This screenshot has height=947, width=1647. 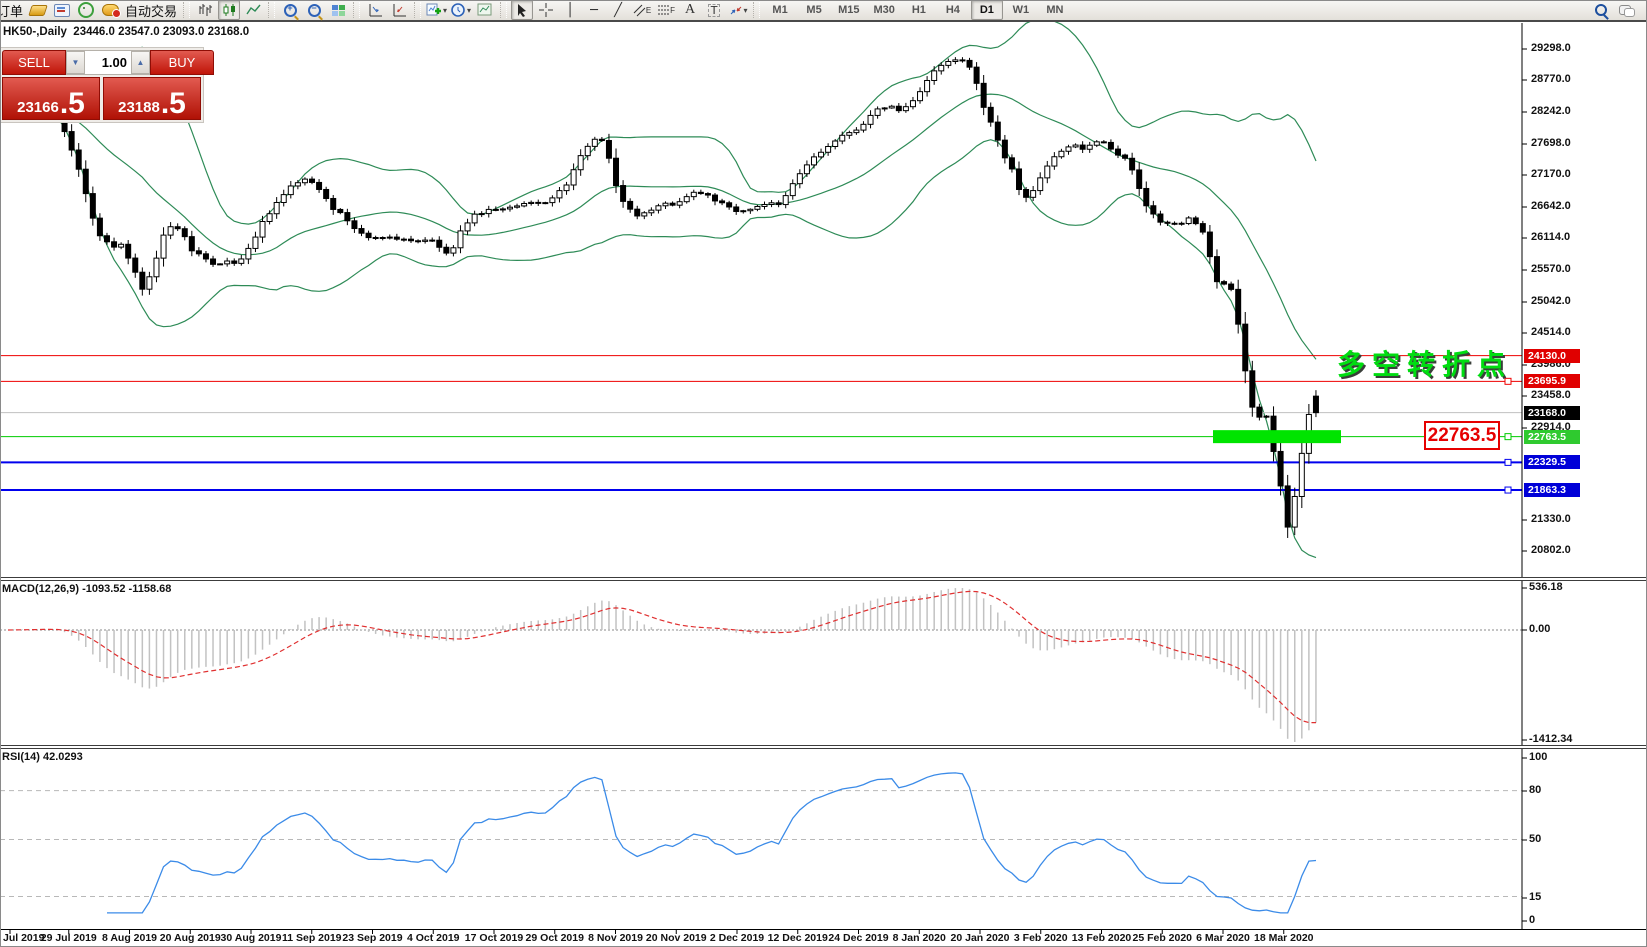 I want to click on price-tick-28242.0: 28242.0, so click(x=1551, y=111).